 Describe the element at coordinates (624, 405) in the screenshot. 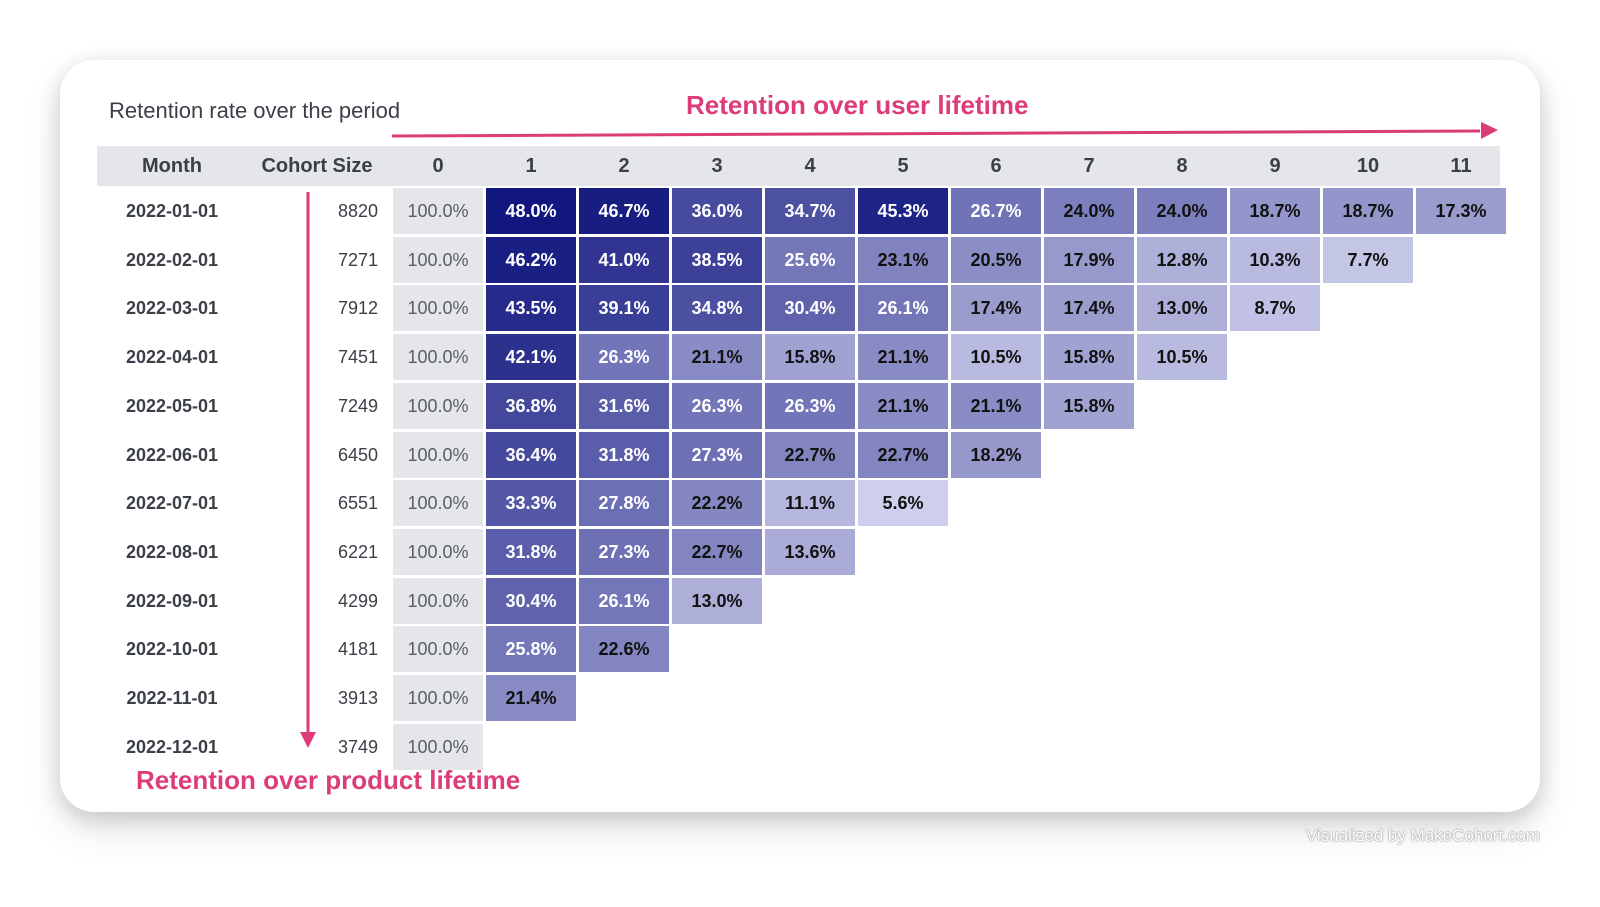

I see `heatmap-cell: 31.6%` at that location.